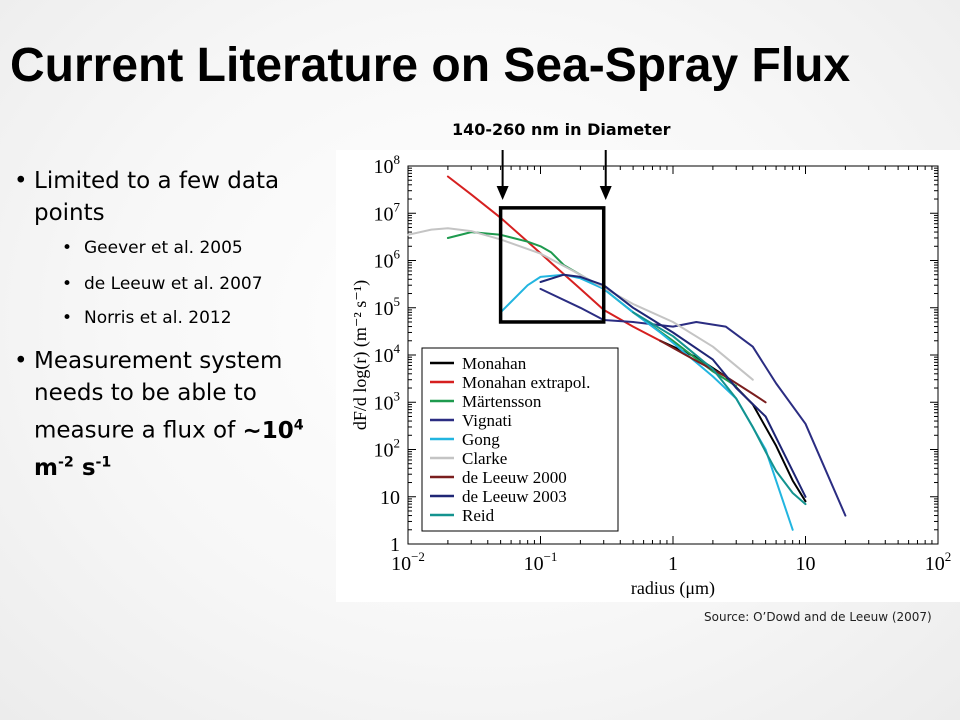  I want to click on sub-bullet-text: Geever et al. 2005, so click(163, 248).